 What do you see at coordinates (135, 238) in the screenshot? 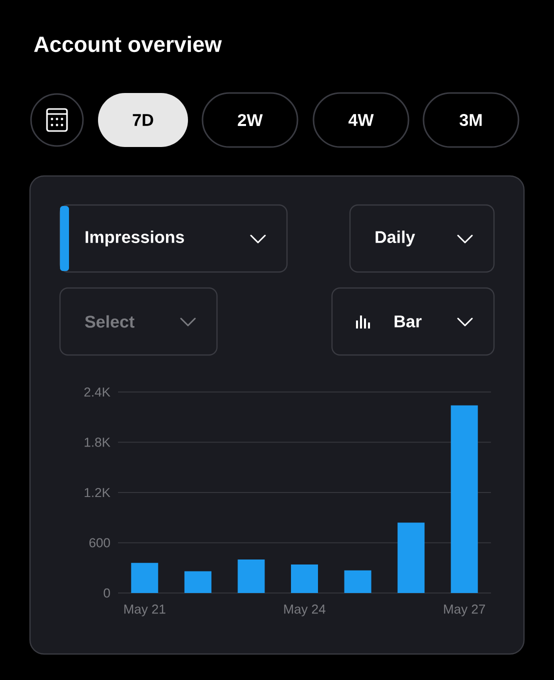
I see `text: Impressions` at bounding box center [135, 238].